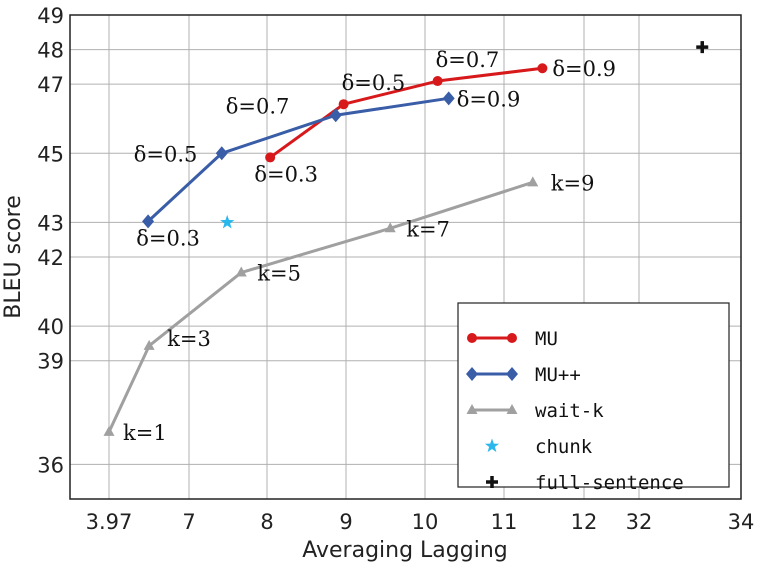  Describe the element at coordinates (573, 183) in the screenshot. I see `point-label: k=9` at that location.